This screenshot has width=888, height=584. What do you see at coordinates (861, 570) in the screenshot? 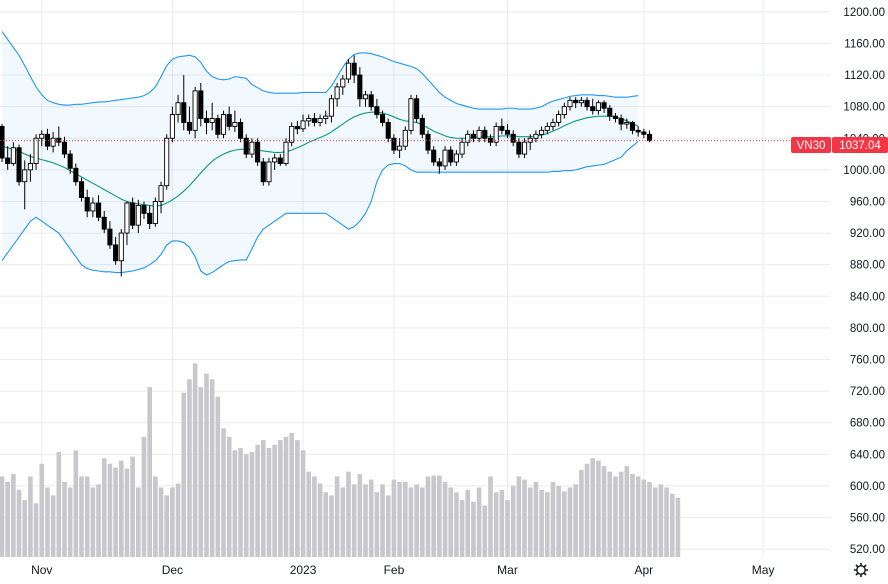
I see `gear-icon` at bounding box center [861, 570].